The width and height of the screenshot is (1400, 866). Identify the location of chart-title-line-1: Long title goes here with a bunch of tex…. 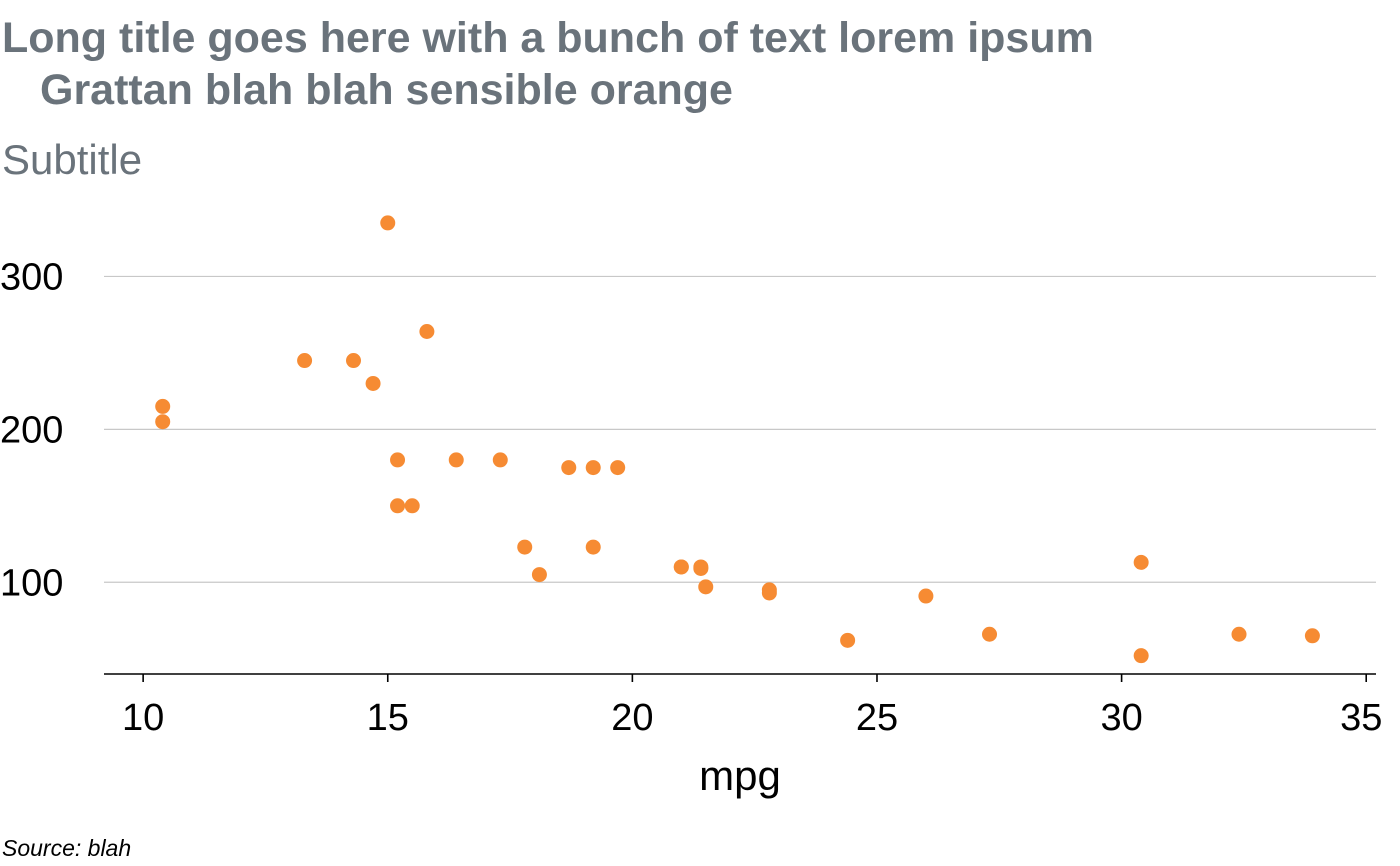
(548, 38).